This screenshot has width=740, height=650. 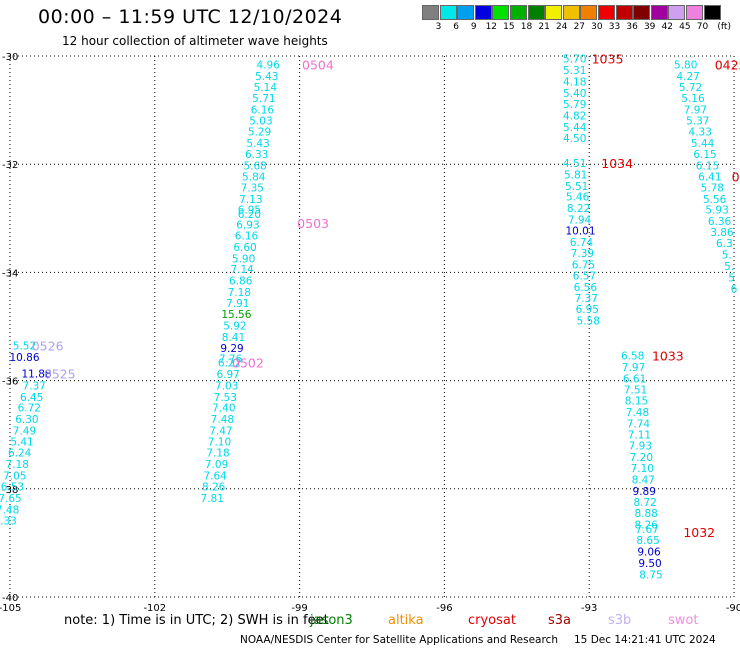 What do you see at coordinates (438, 27) in the screenshot?
I see `legend-label: 3` at bounding box center [438, 27].